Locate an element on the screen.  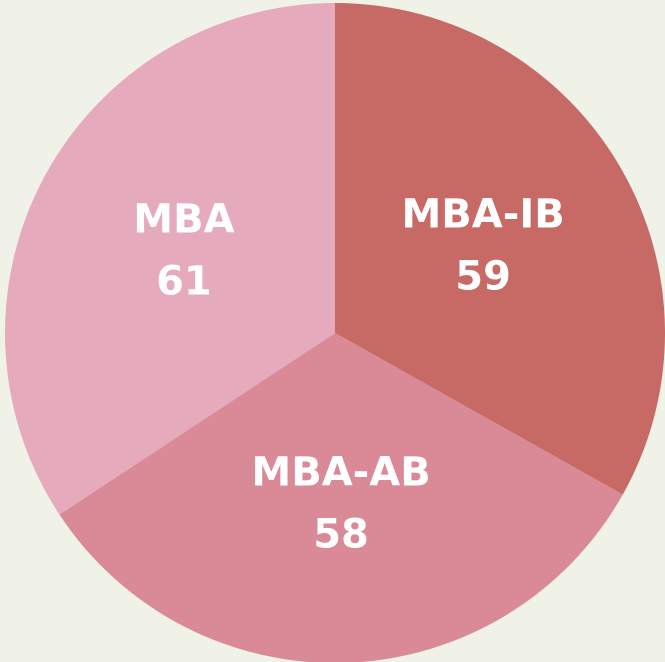
slice-label: MBA is located at coordinates (183, 220).